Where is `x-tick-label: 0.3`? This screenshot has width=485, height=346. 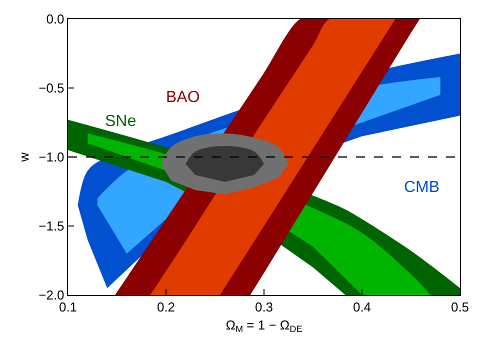 x-tick-label: 0.3 is located at coordinates (264, 307).